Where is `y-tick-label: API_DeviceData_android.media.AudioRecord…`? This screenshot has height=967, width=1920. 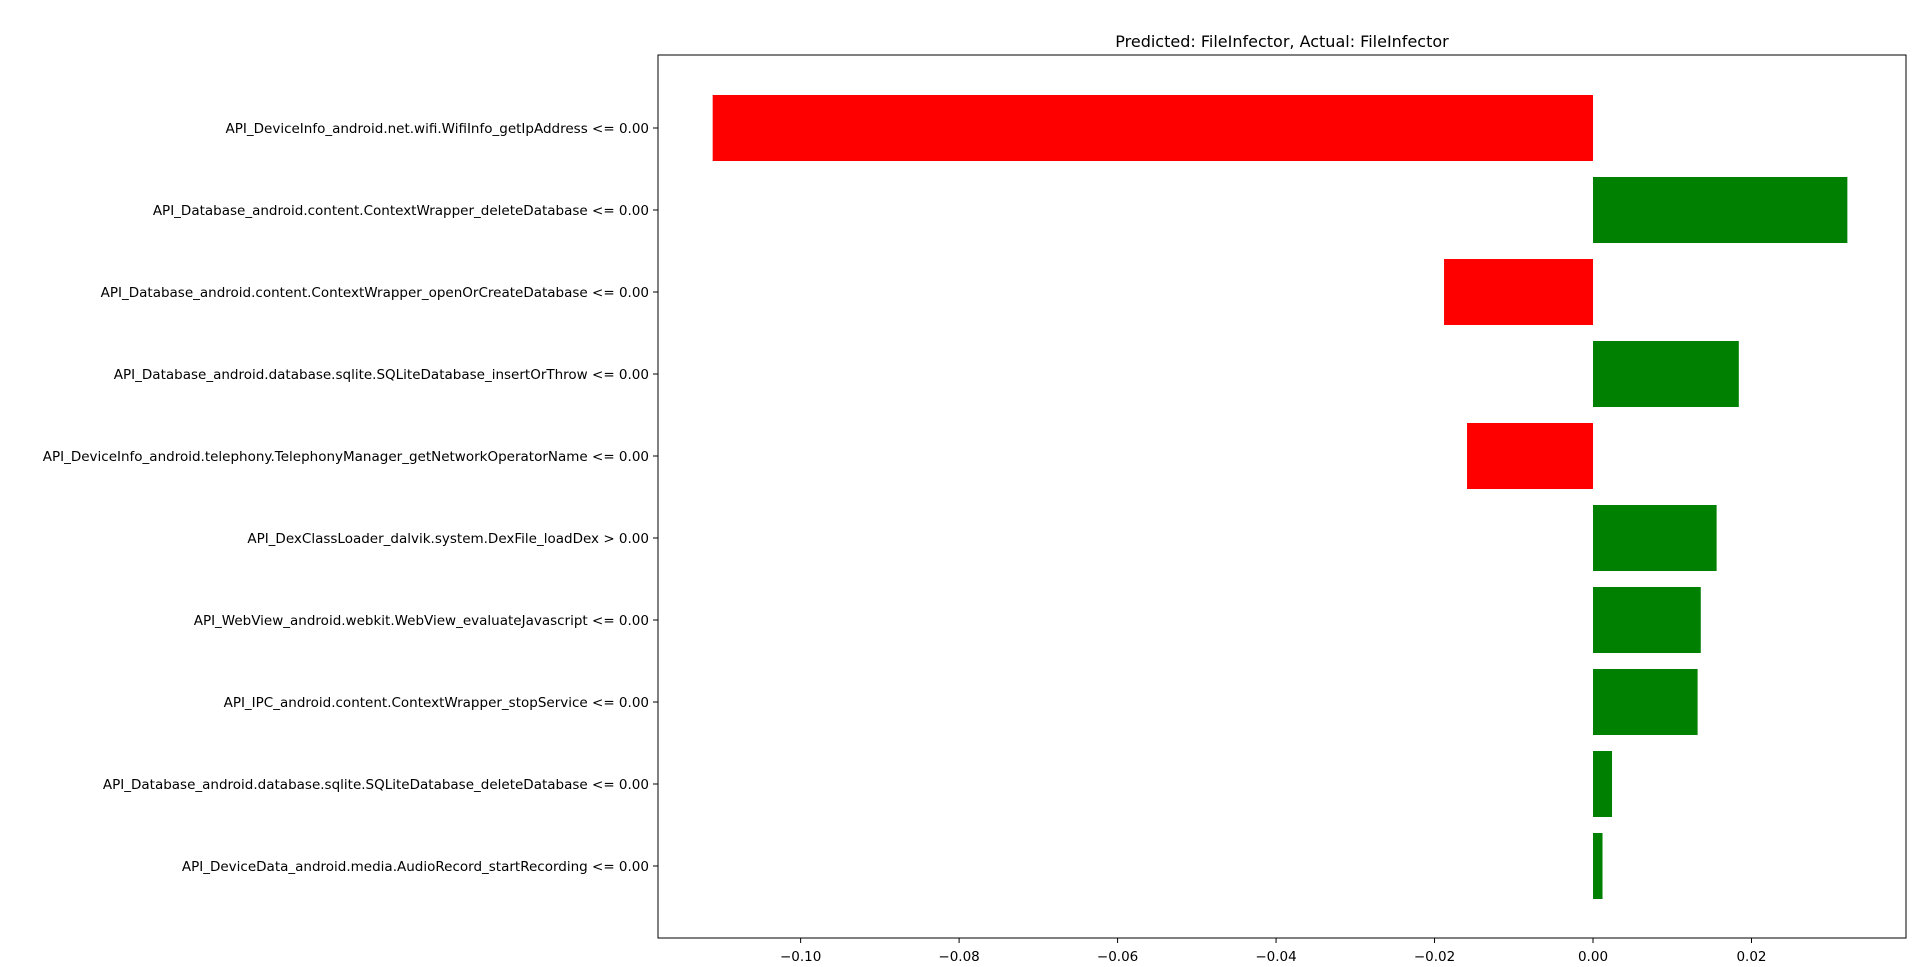 y-tick-label: API_DeviceData_android.media.AudioRecord… is located at coordinates (415, 867).